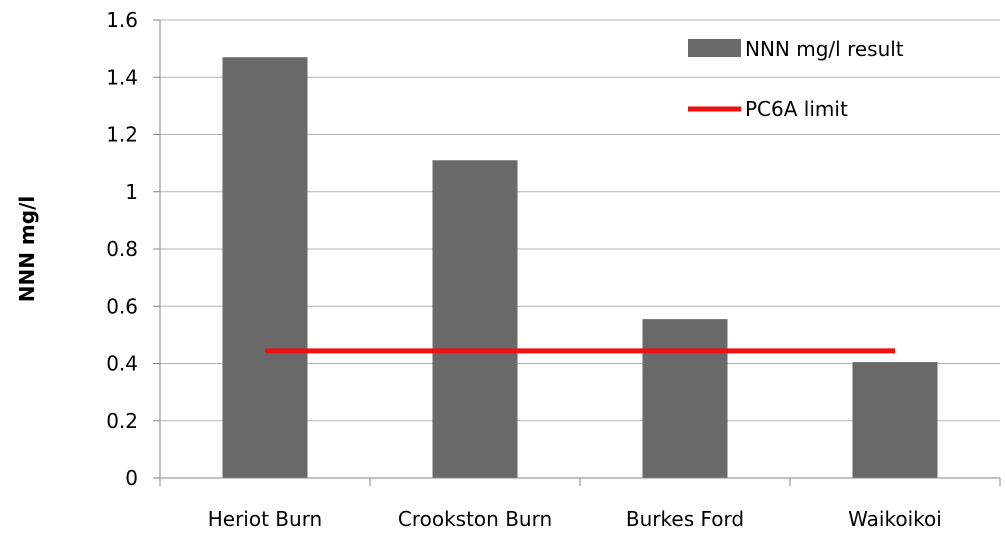 The width and height of the screenshot is (1005, 538). What do you see at coordinates (122, 306) in the screenshot?
I see `y-tick-label: 0.6` at bounding box center [122, 306].